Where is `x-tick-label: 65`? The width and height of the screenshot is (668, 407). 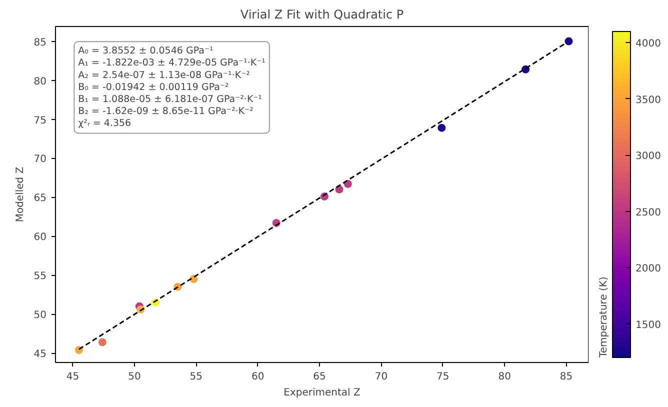
x-tick-label: 65 is located at coordinates (319, 377).